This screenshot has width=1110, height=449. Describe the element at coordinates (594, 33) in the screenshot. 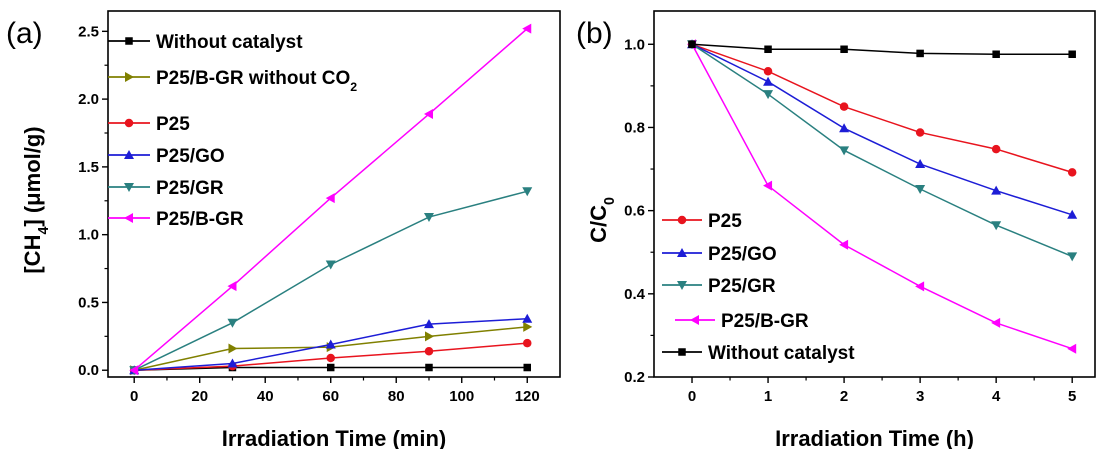

I see `panel-label: (b)` at that location.